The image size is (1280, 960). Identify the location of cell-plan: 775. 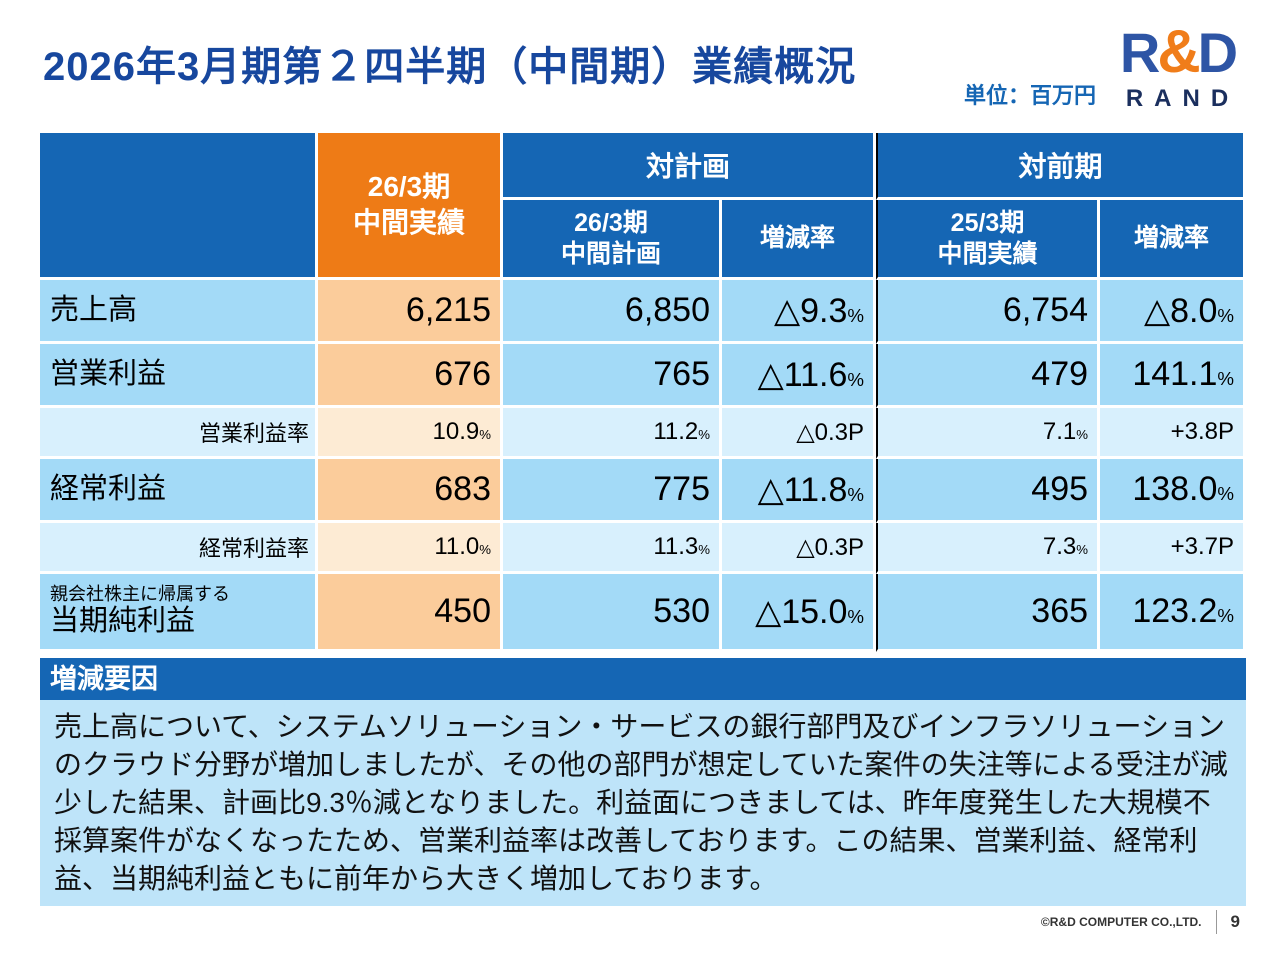
(612, 491).